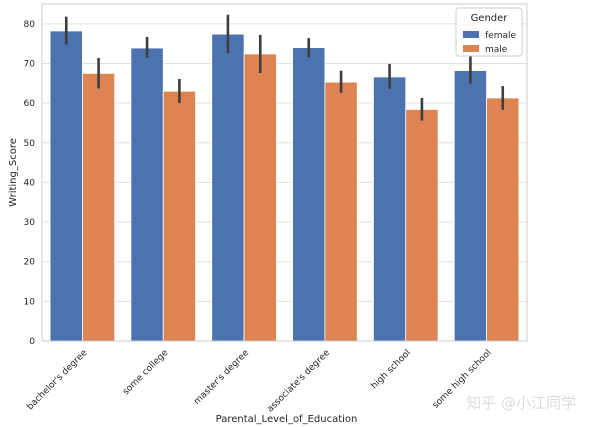 This screenshot has height=427, width=590. Describe the element at coordinates (32, 342) in the screenshot. I see `y-tick-label: 0` at that location.